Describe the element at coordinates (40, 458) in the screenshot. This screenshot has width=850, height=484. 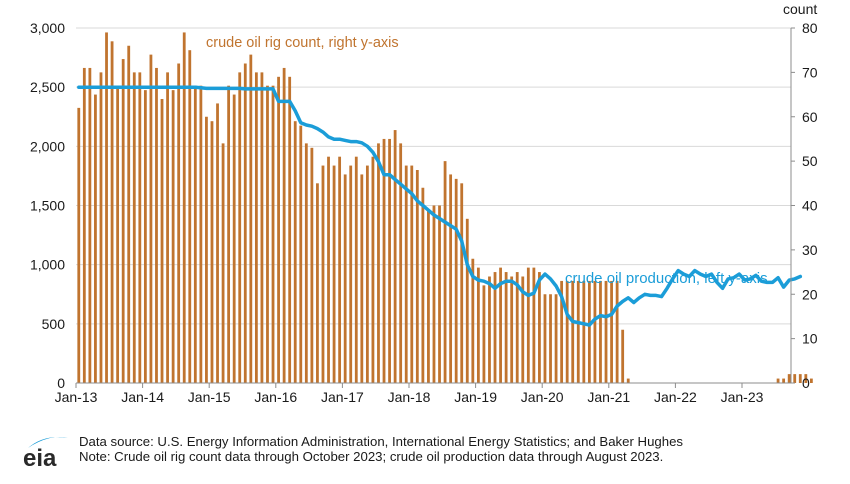
I see `logo-text: eia` at that location.